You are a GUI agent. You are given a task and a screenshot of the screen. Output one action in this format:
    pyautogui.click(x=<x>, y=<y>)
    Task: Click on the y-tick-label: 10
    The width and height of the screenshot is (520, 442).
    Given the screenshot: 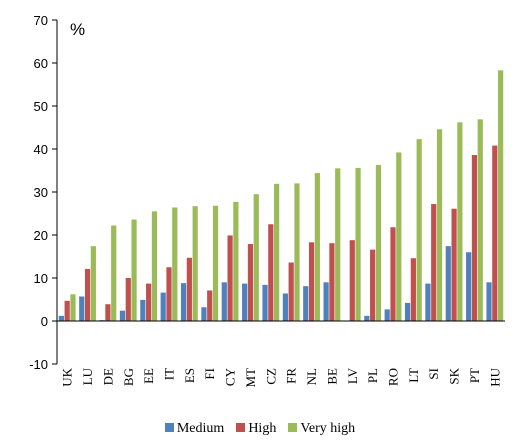 What is the action you would take?
    pyautogui.click(x=41, y=278)
    